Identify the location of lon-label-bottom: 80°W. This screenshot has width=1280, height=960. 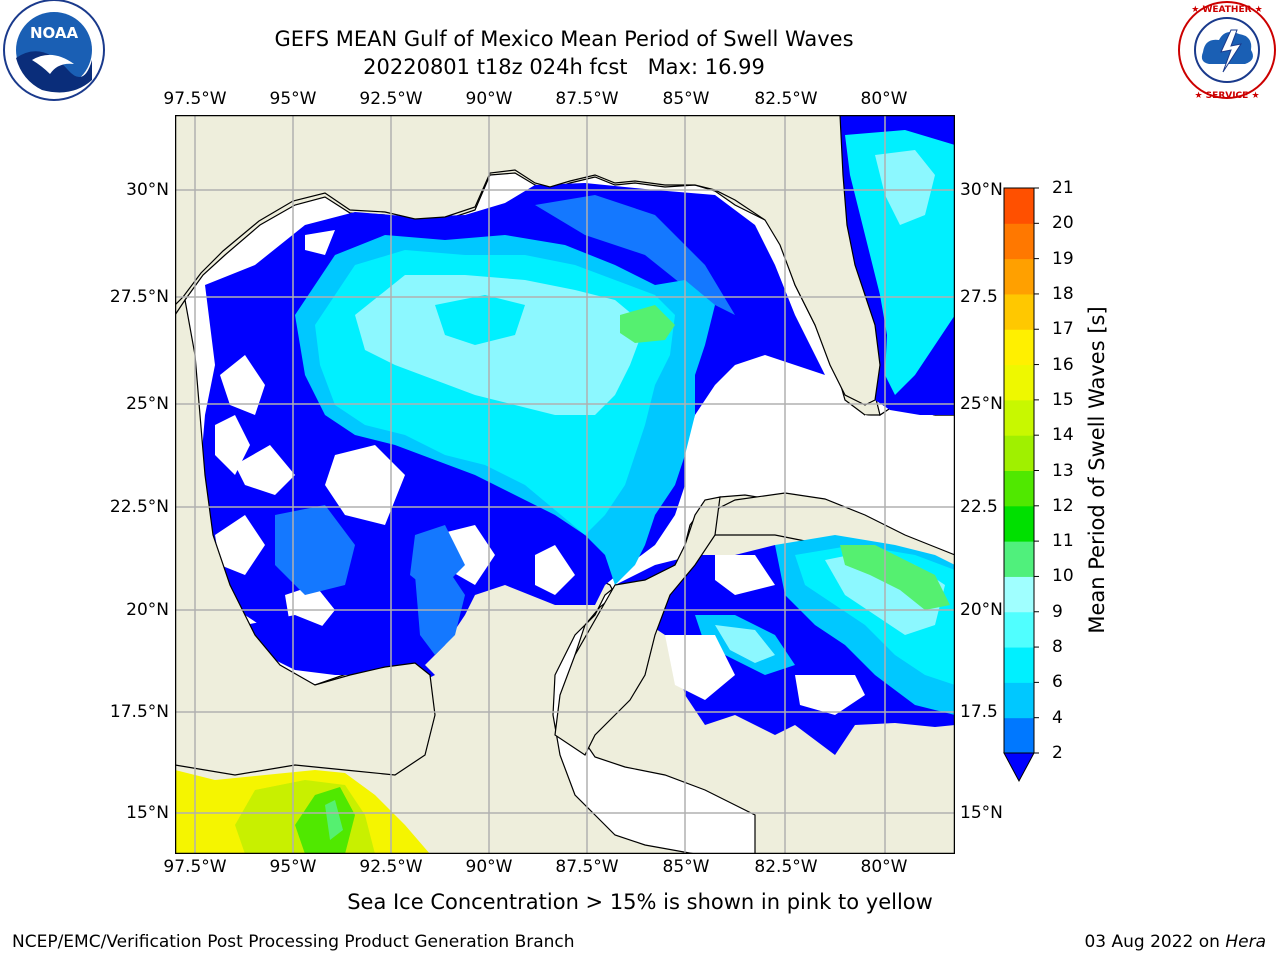
(884, 867).